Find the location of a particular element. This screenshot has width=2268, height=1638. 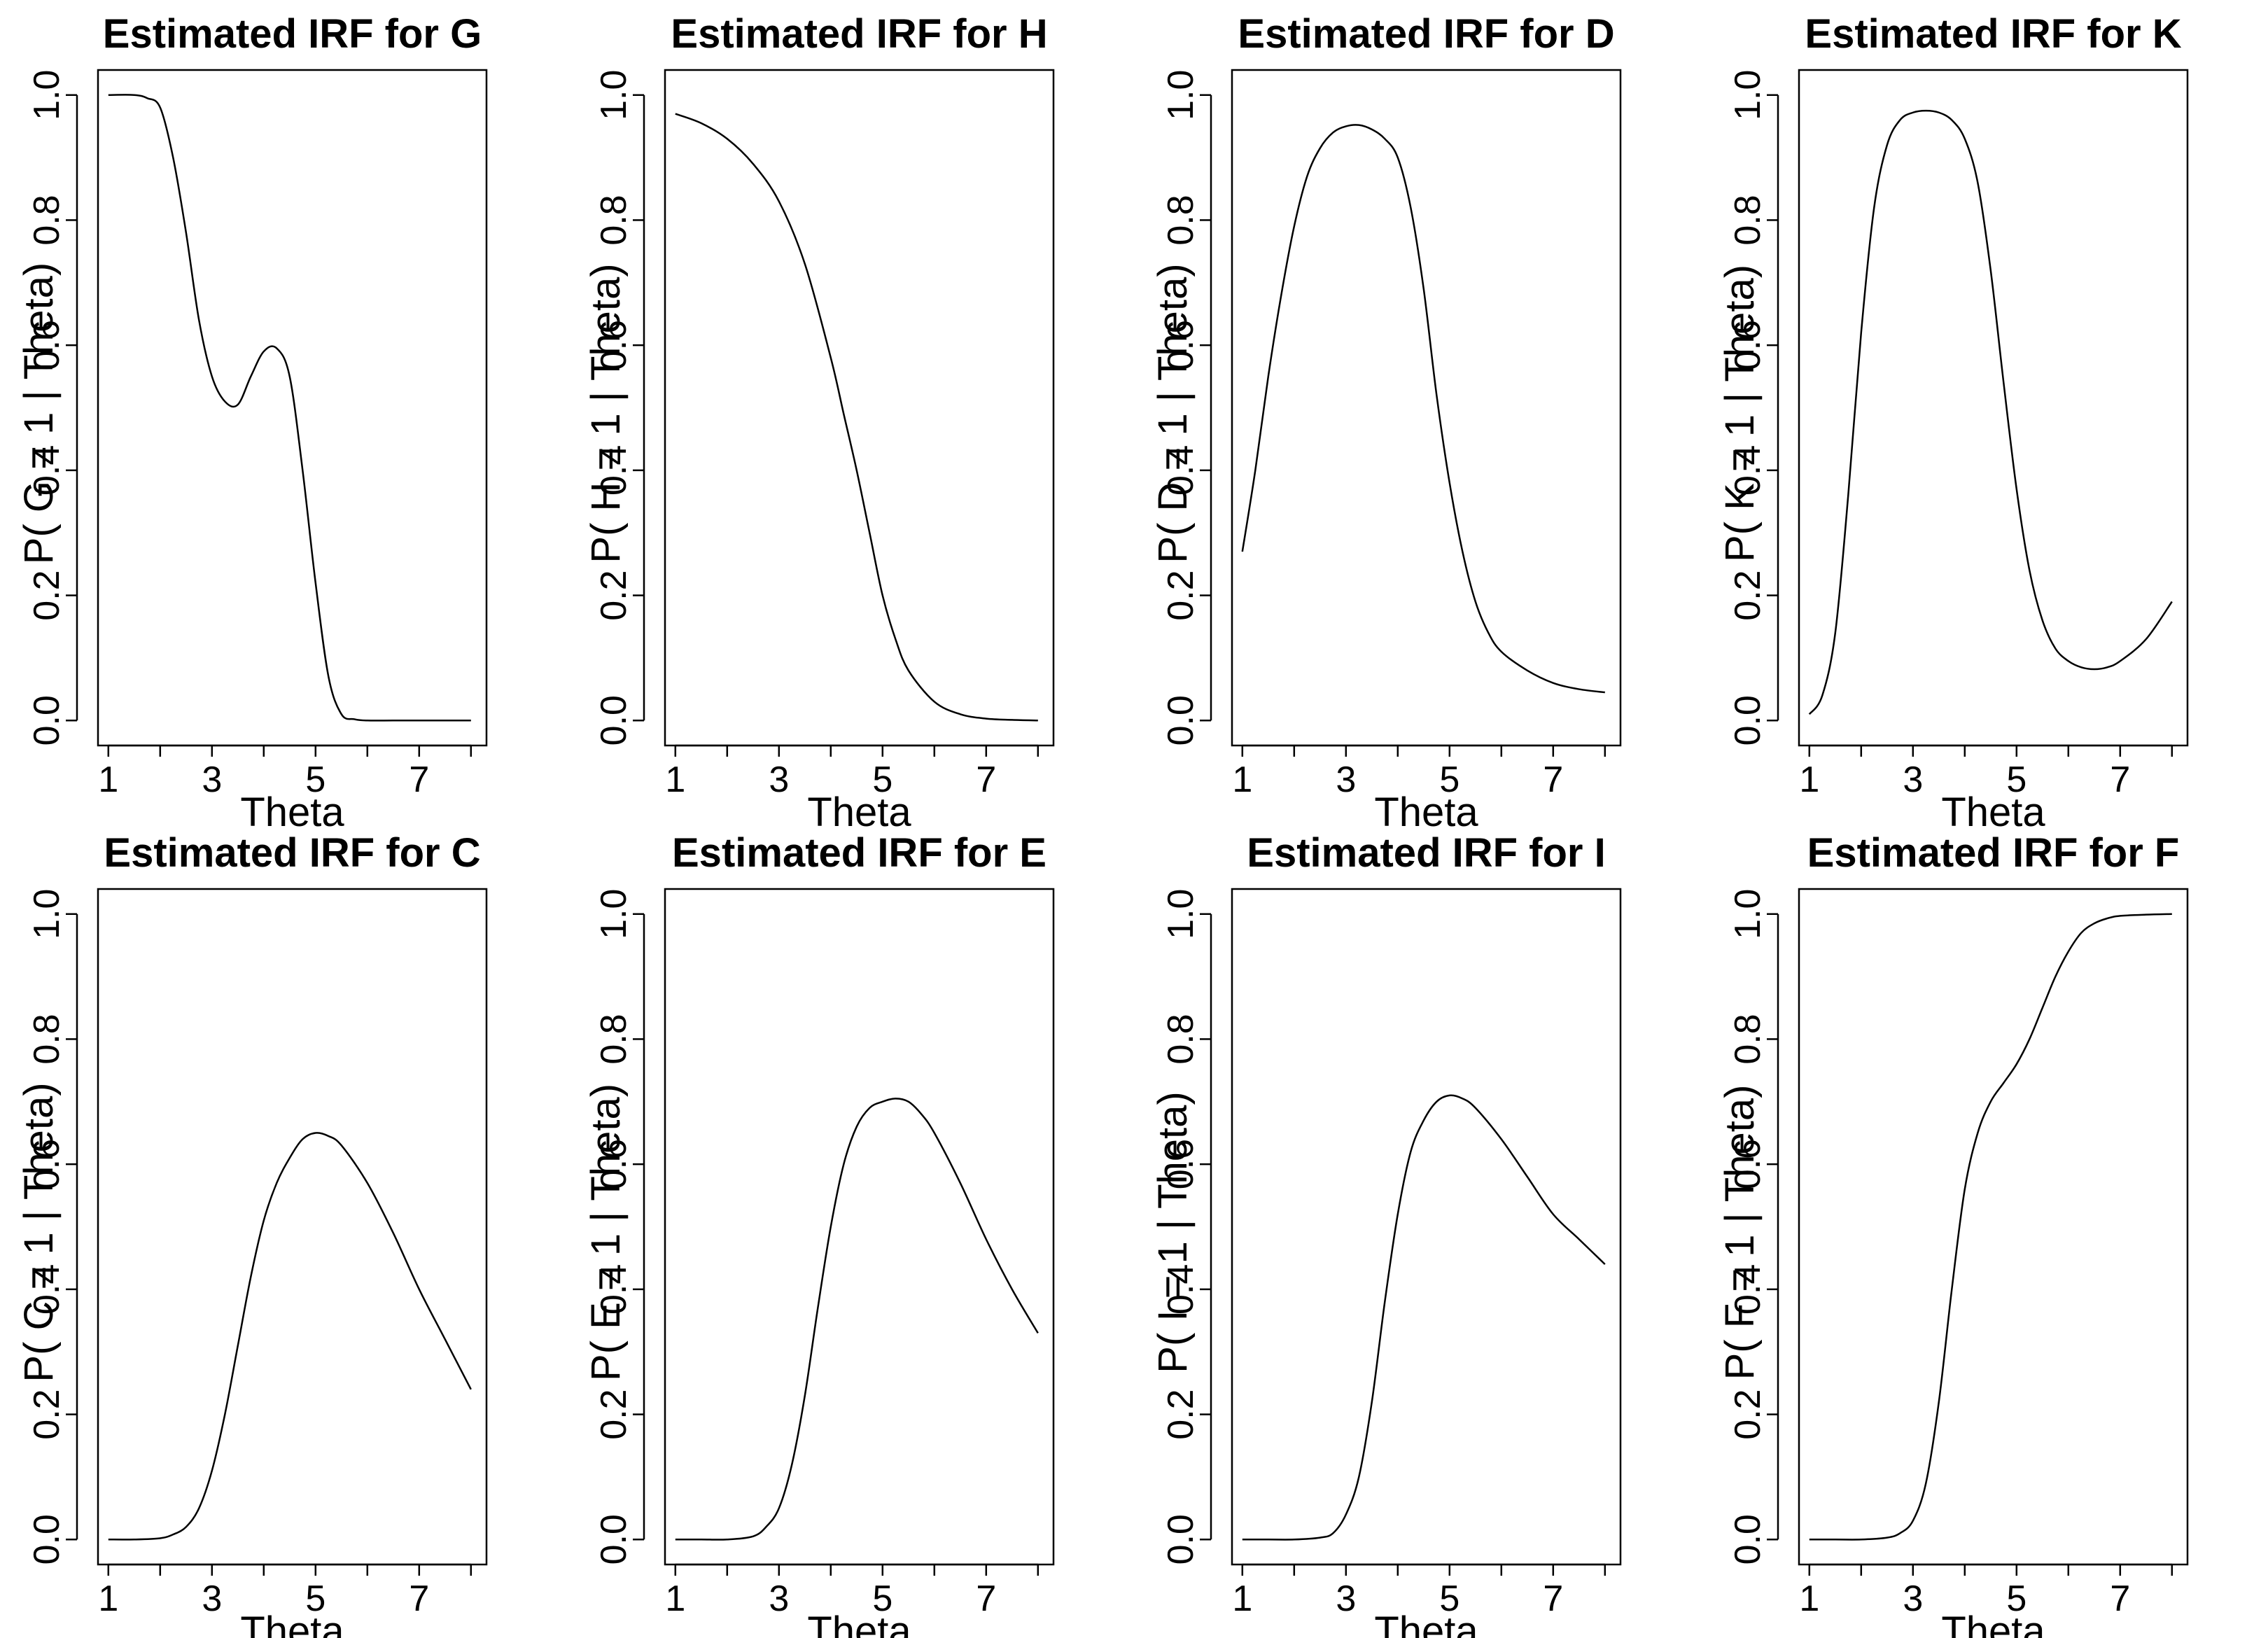

panel-title: Estimated IRF for E is located at coordinates (859, 853).